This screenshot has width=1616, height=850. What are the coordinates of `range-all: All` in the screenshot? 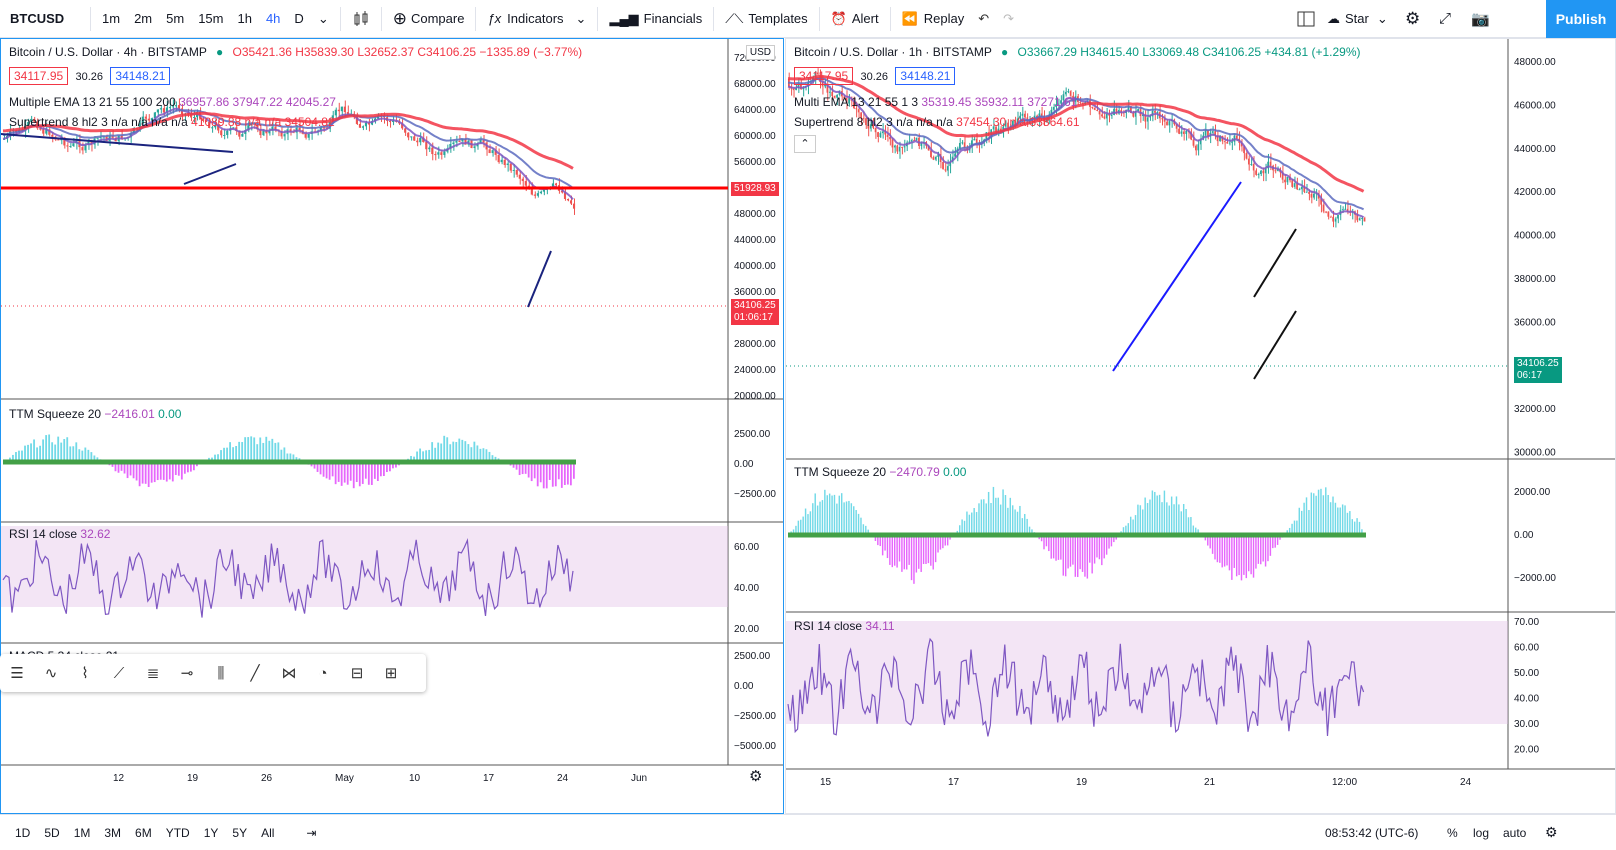 It's located at (268, 832).